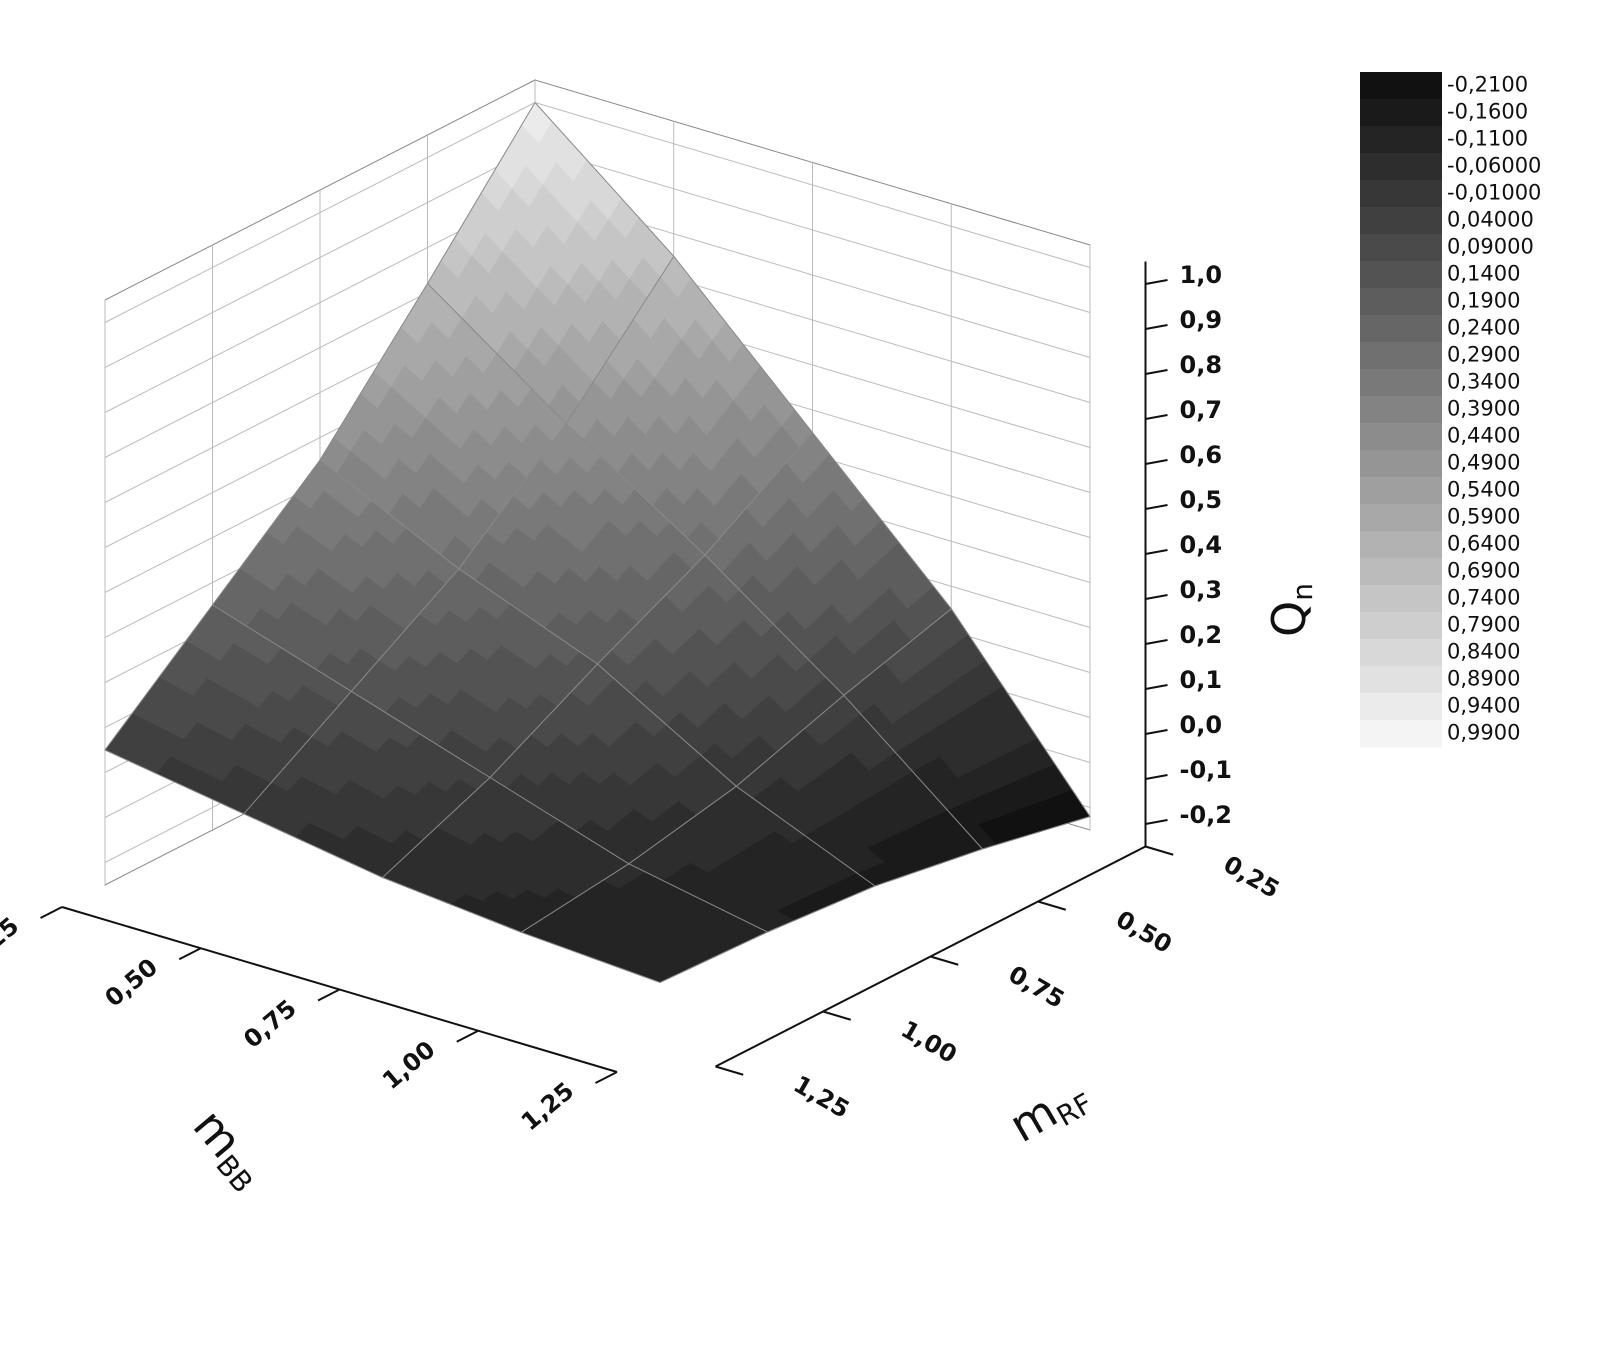  What do you see at coordinates (1206, 770) in the screenshot?
I see `z-tick-label: -0,1` at bounding box center [1206, 770].